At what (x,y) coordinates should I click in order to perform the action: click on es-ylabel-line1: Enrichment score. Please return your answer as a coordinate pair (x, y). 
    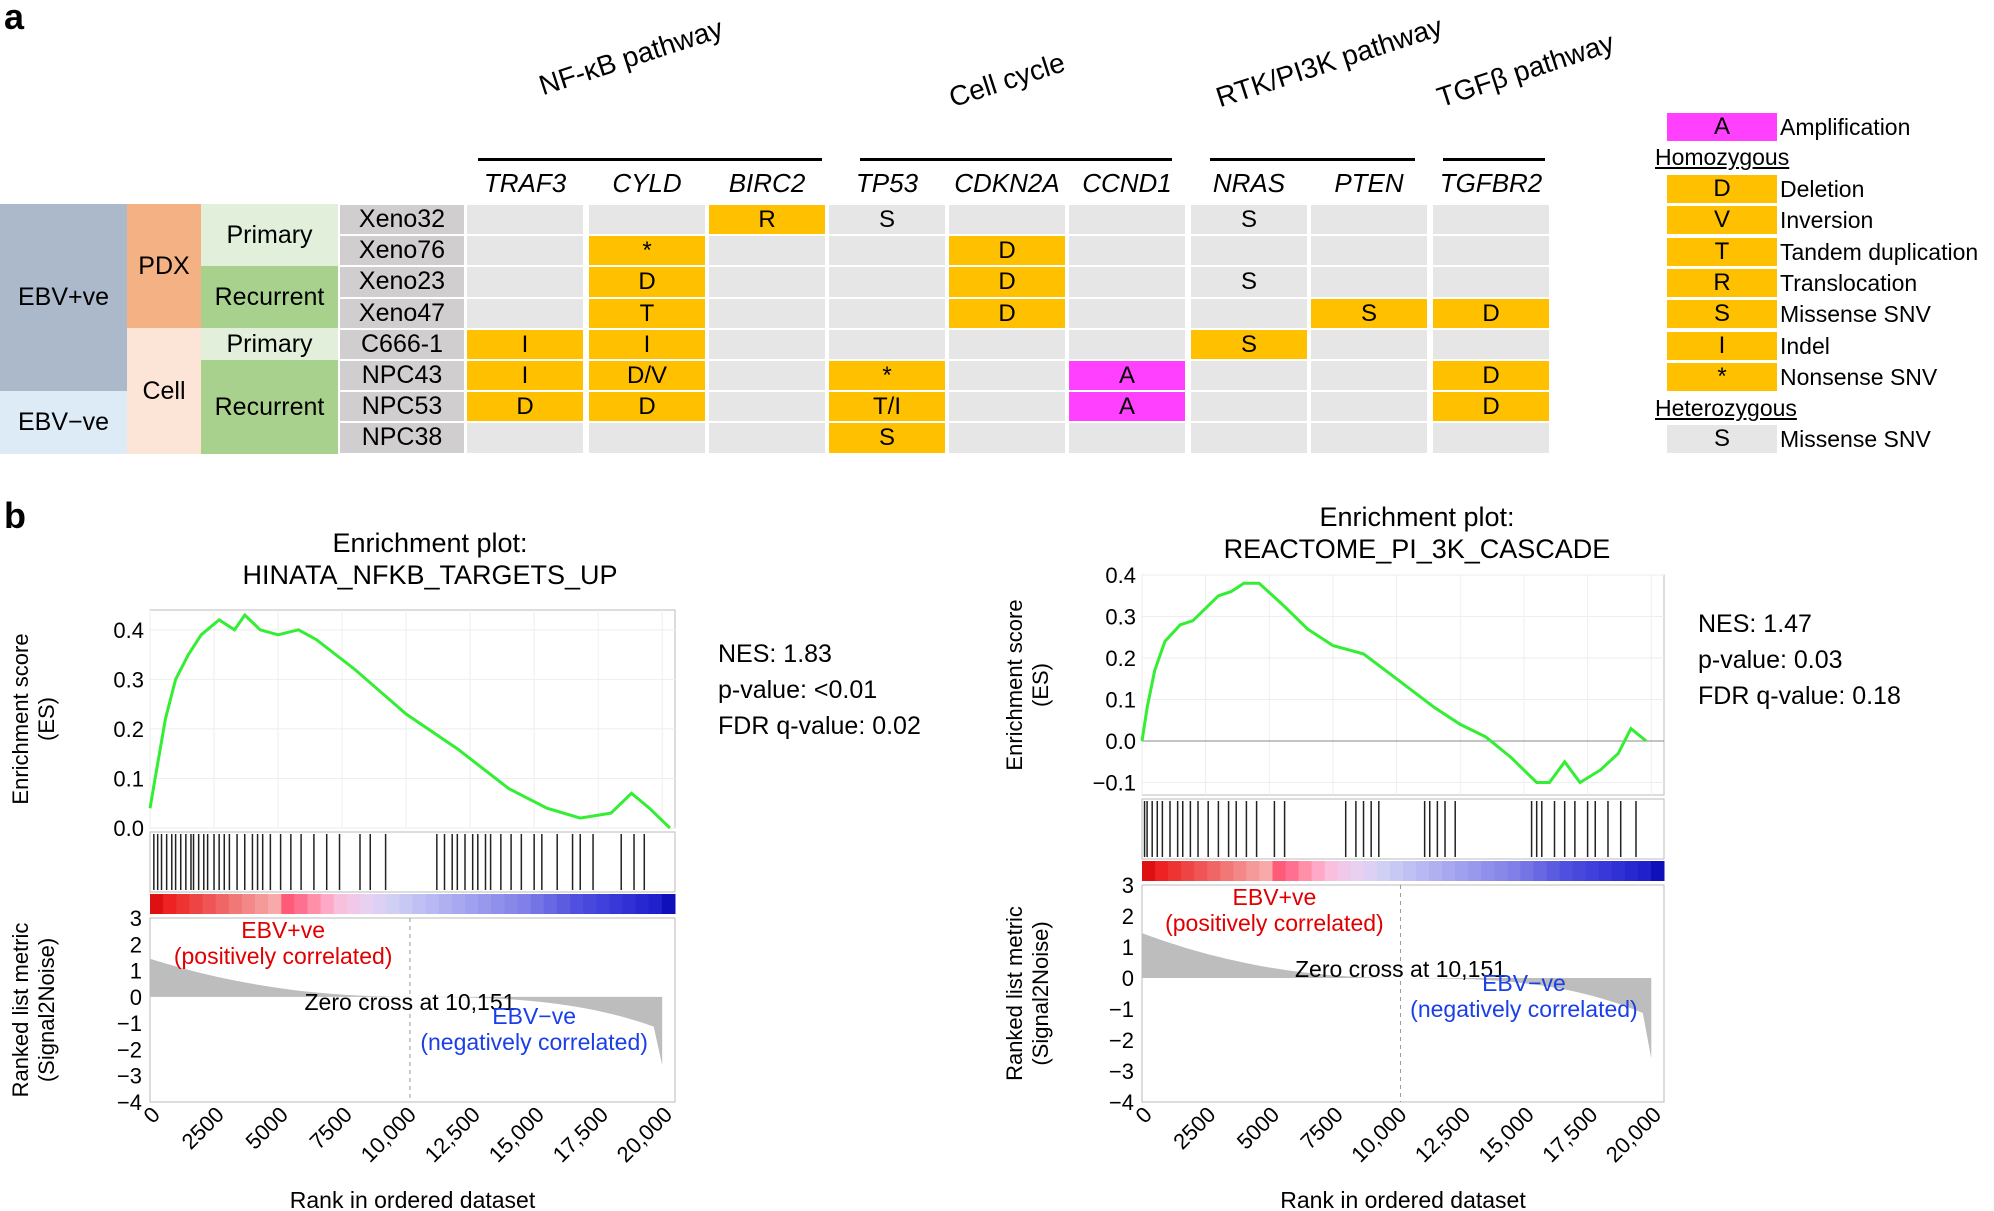
    Looking at the image, I should click on (1014, 684).